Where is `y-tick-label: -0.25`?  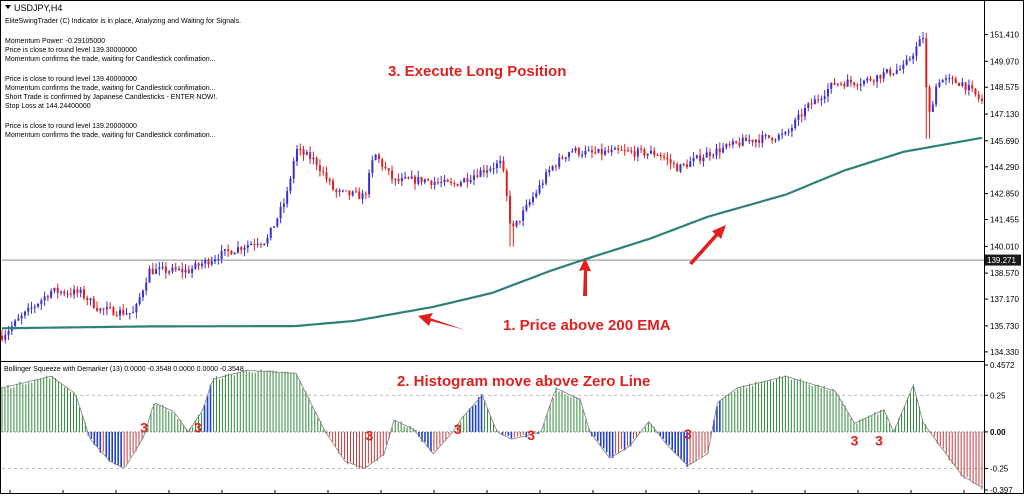 y-tick-label: -0.25 is located at coordinates (999, 468).